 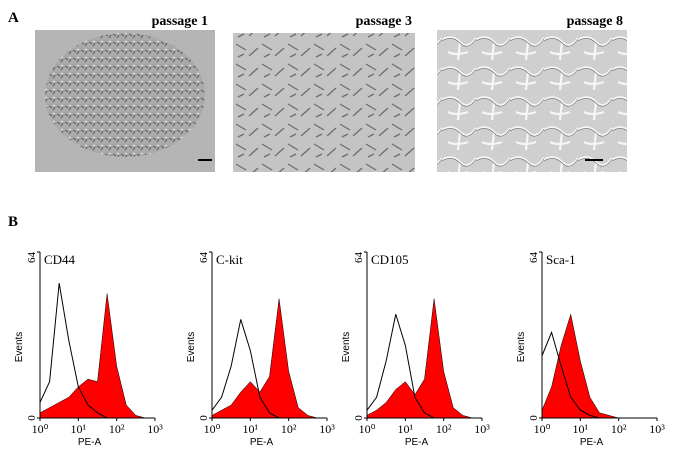 I want to click on plot-title: Sca-1, so click(x=561, y=259).